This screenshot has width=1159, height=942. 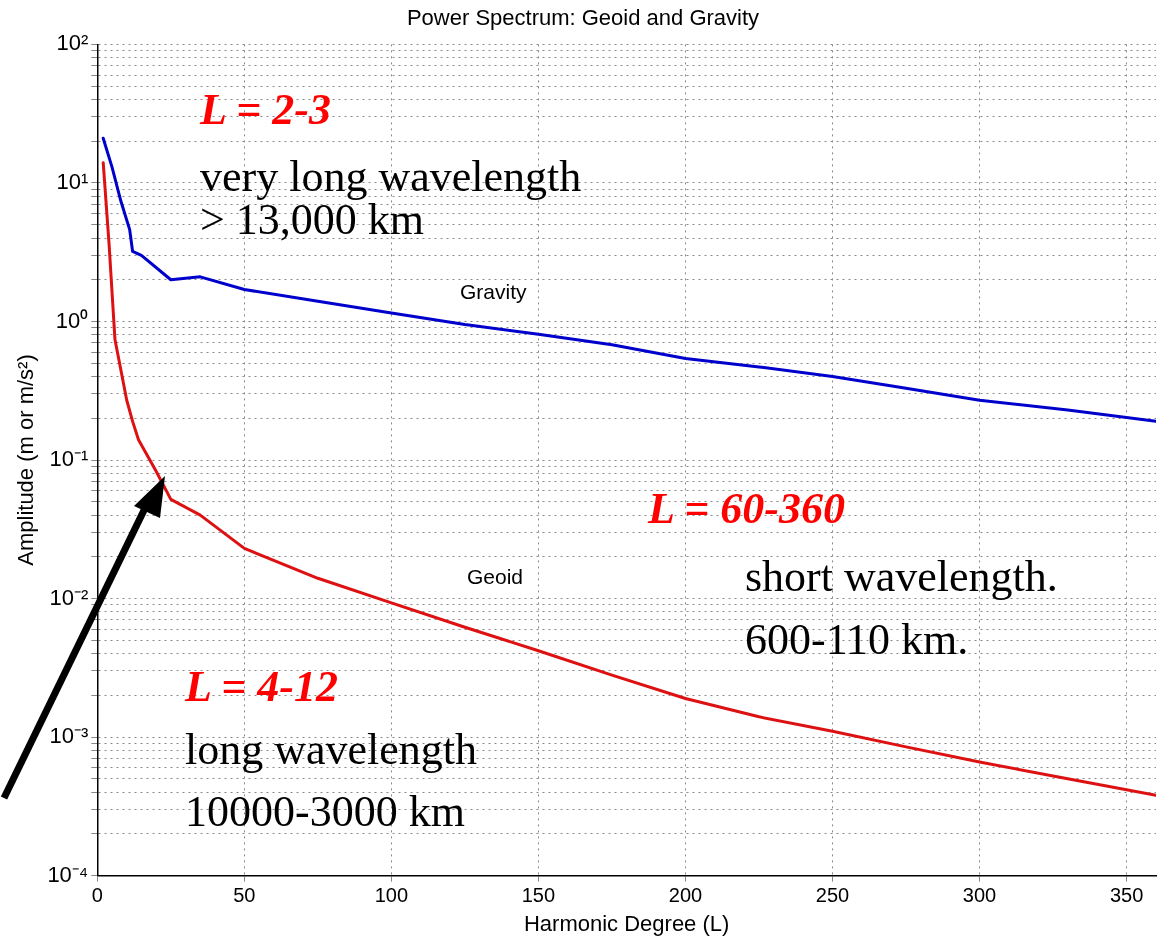 What do you see at coordinates (979, 895) in the screenshot?
I see `x-tick-label: 300` at bounding box center [979, 895].